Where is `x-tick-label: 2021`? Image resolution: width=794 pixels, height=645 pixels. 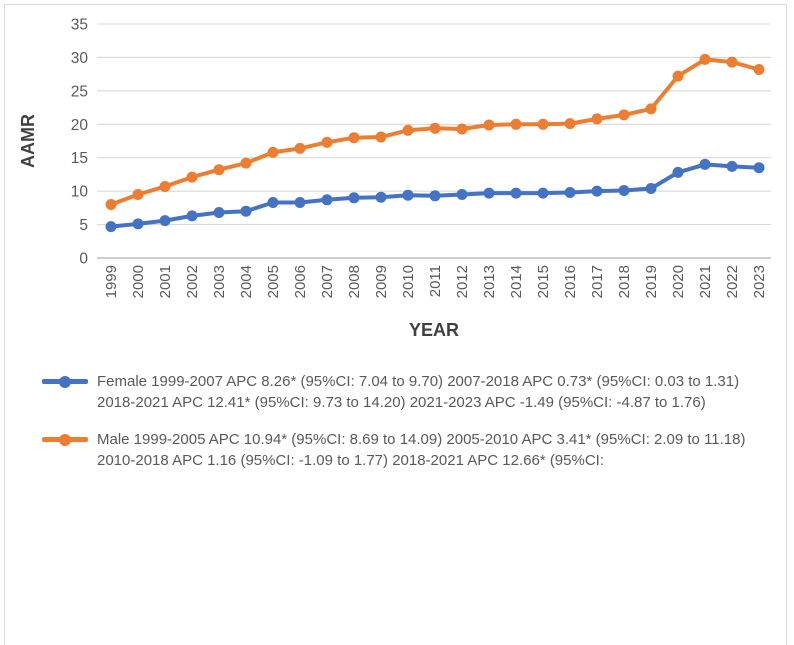 x-tick-label: 2021 is located at coordinates (705, 281).